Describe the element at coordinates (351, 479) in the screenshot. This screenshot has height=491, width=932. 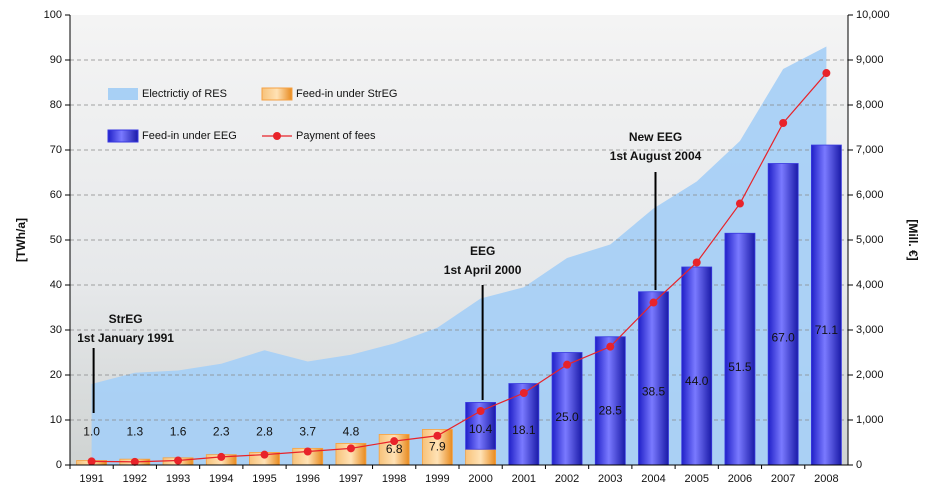
I see `x-tick-label: 1997` at that location.